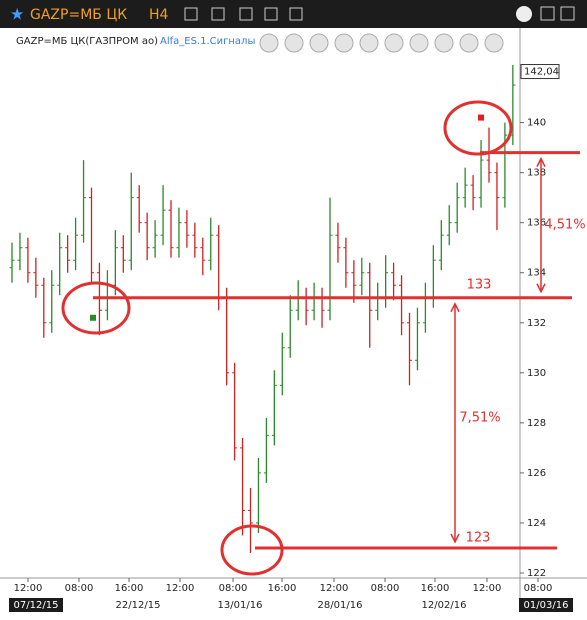  I want to click on date-label: 28/01/16, so click(340, 605).